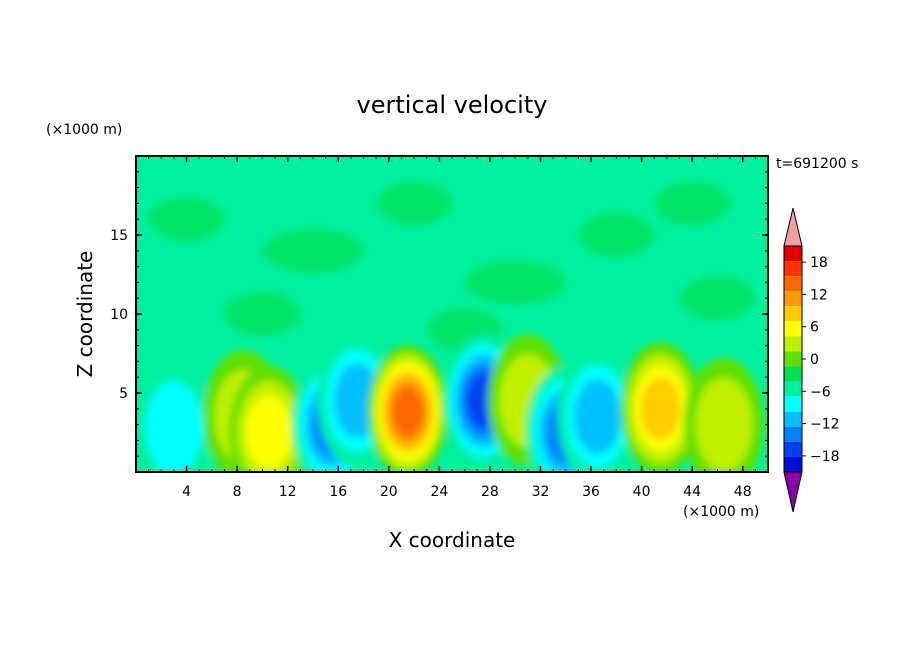  What do you see at coordinates (819, 263) in the screenshot?
I see `colorbar-tick-label: 18` at bounding box center [819, 263].